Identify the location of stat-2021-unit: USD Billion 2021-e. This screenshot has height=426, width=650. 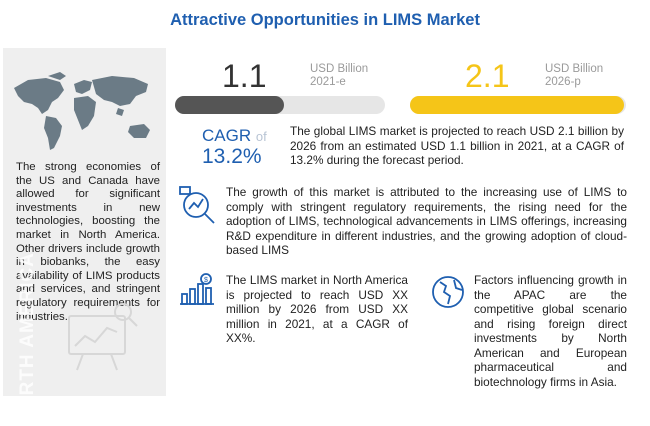
(339, 75).